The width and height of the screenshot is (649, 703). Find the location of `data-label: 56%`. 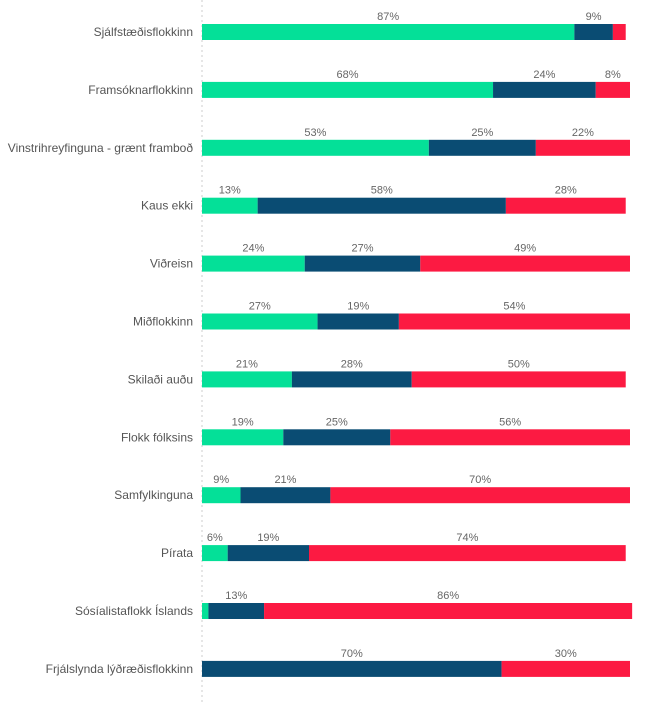

data-label: 56% is located at coordinates (510, 422).